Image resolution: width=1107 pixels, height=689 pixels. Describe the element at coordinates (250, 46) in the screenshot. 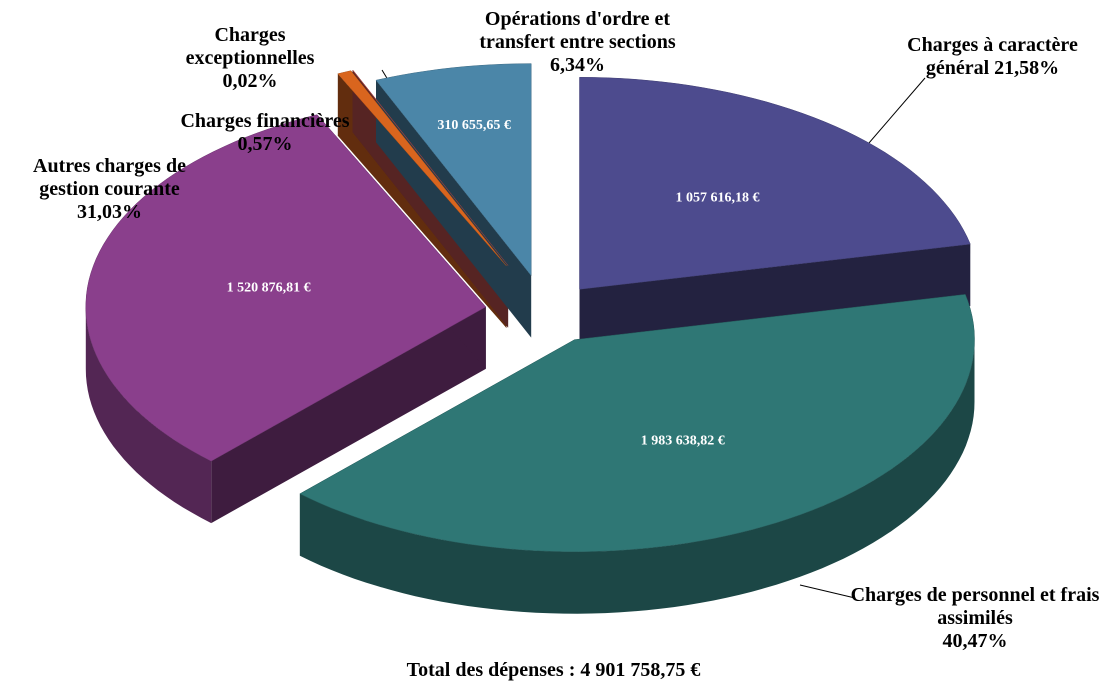

I see `category: Charges exceptionnelles` at that location.